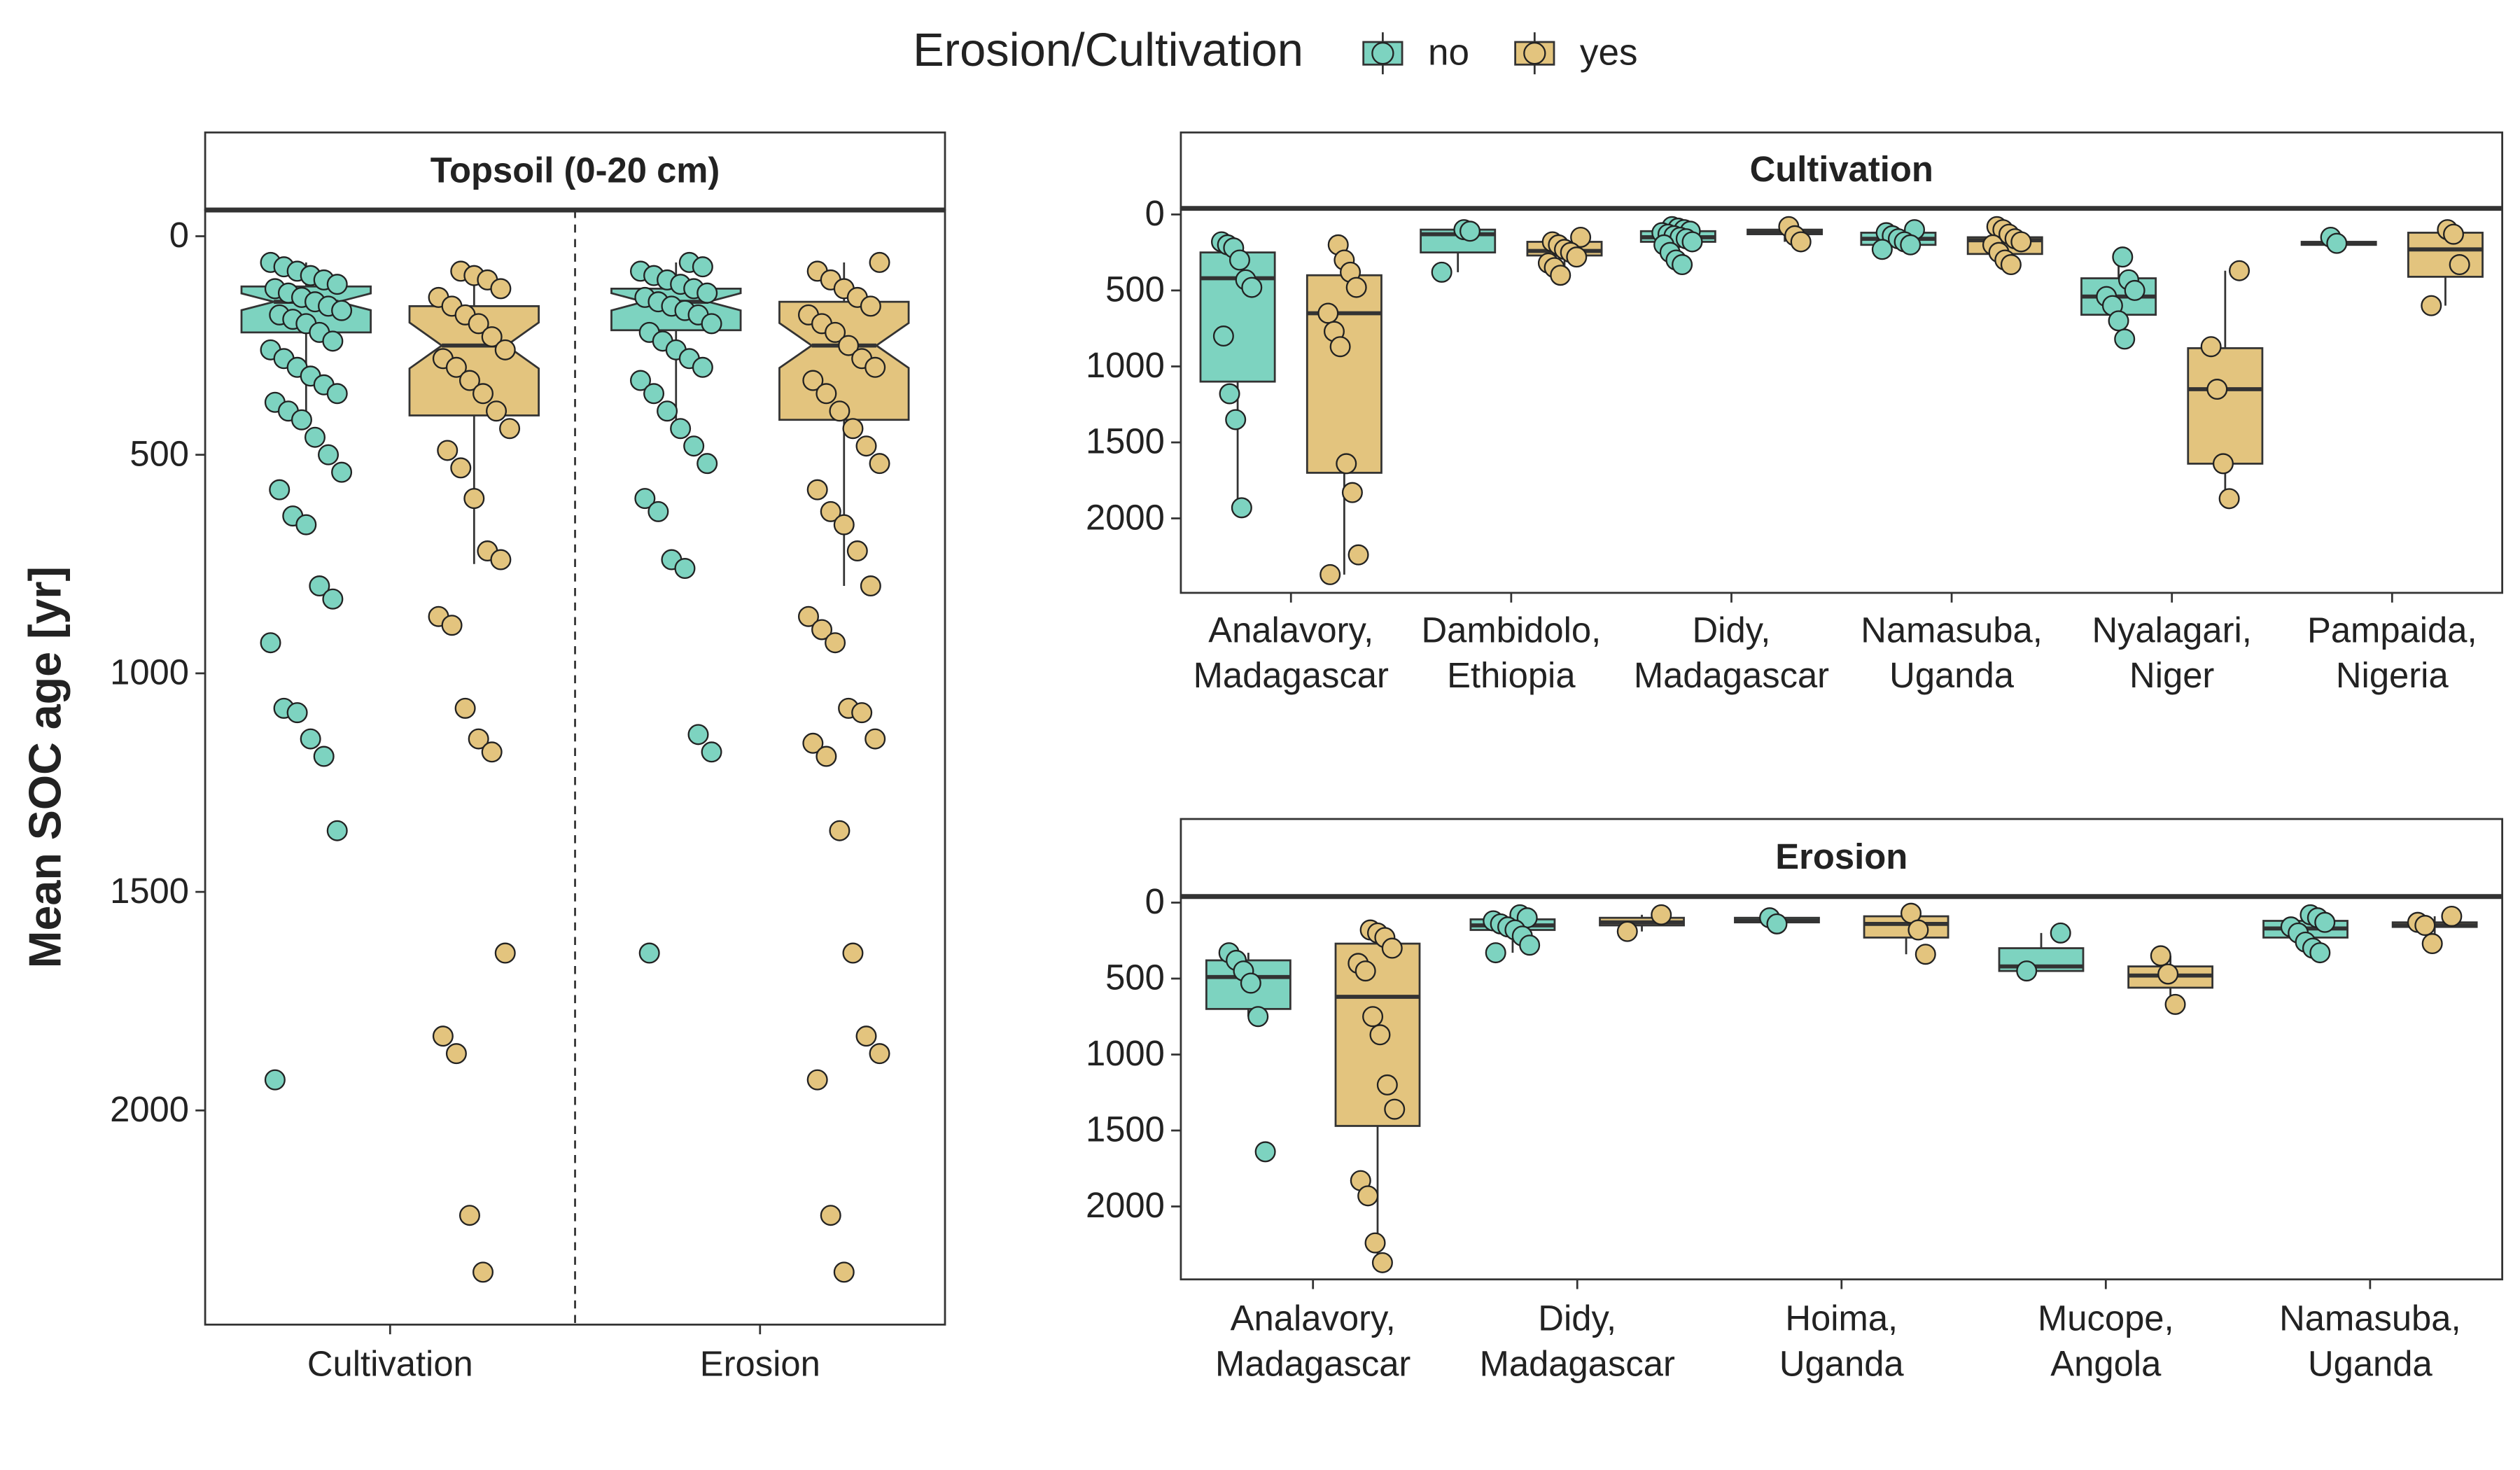 This screenshot has width=2520, height=1470. Describe the element at coordinates (2106, 1364) in the screenshot. I see `x-tick-label-line: Angola` at that location.